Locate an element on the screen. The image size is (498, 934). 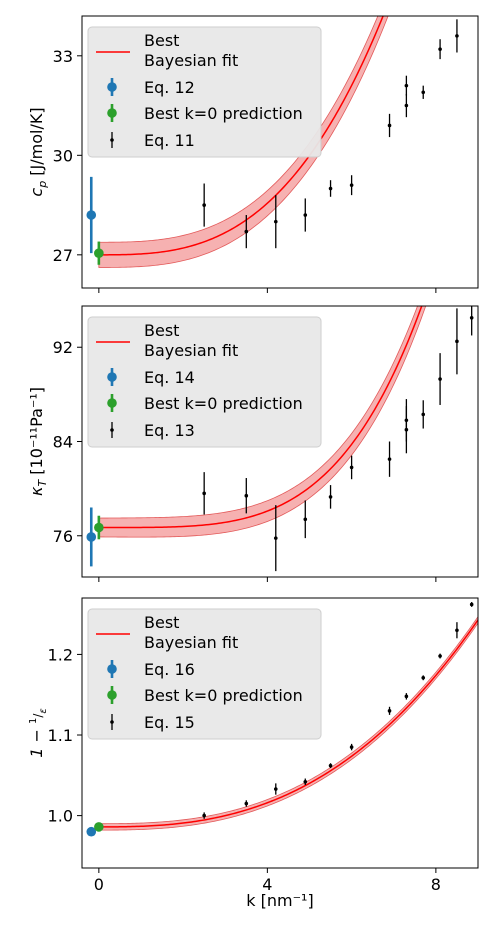
y-tick-label: 33 is located at coordinates (63, 56).